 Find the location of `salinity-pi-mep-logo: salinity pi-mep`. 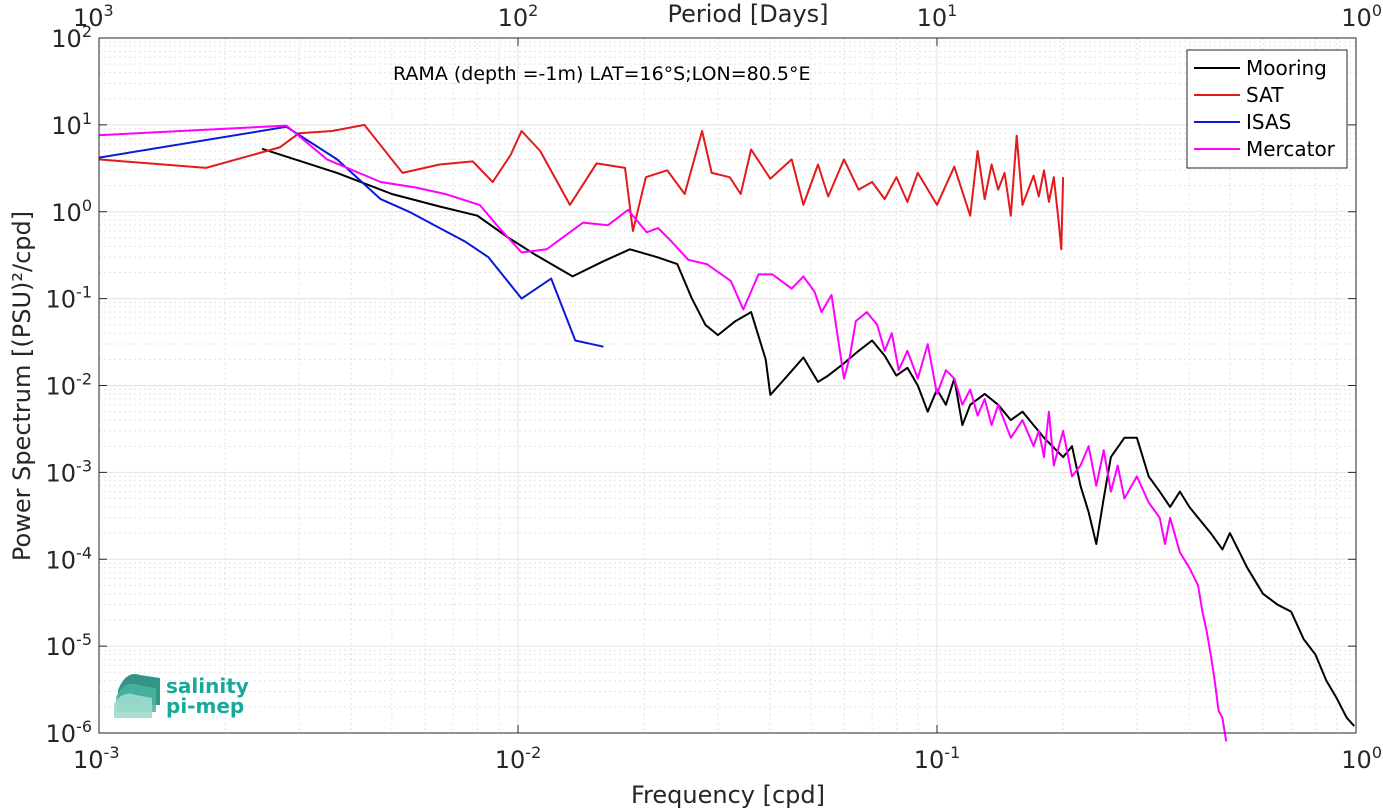

salinity-pi-mep-logo: salinity pi-mep is located at coordinates (181, 696).